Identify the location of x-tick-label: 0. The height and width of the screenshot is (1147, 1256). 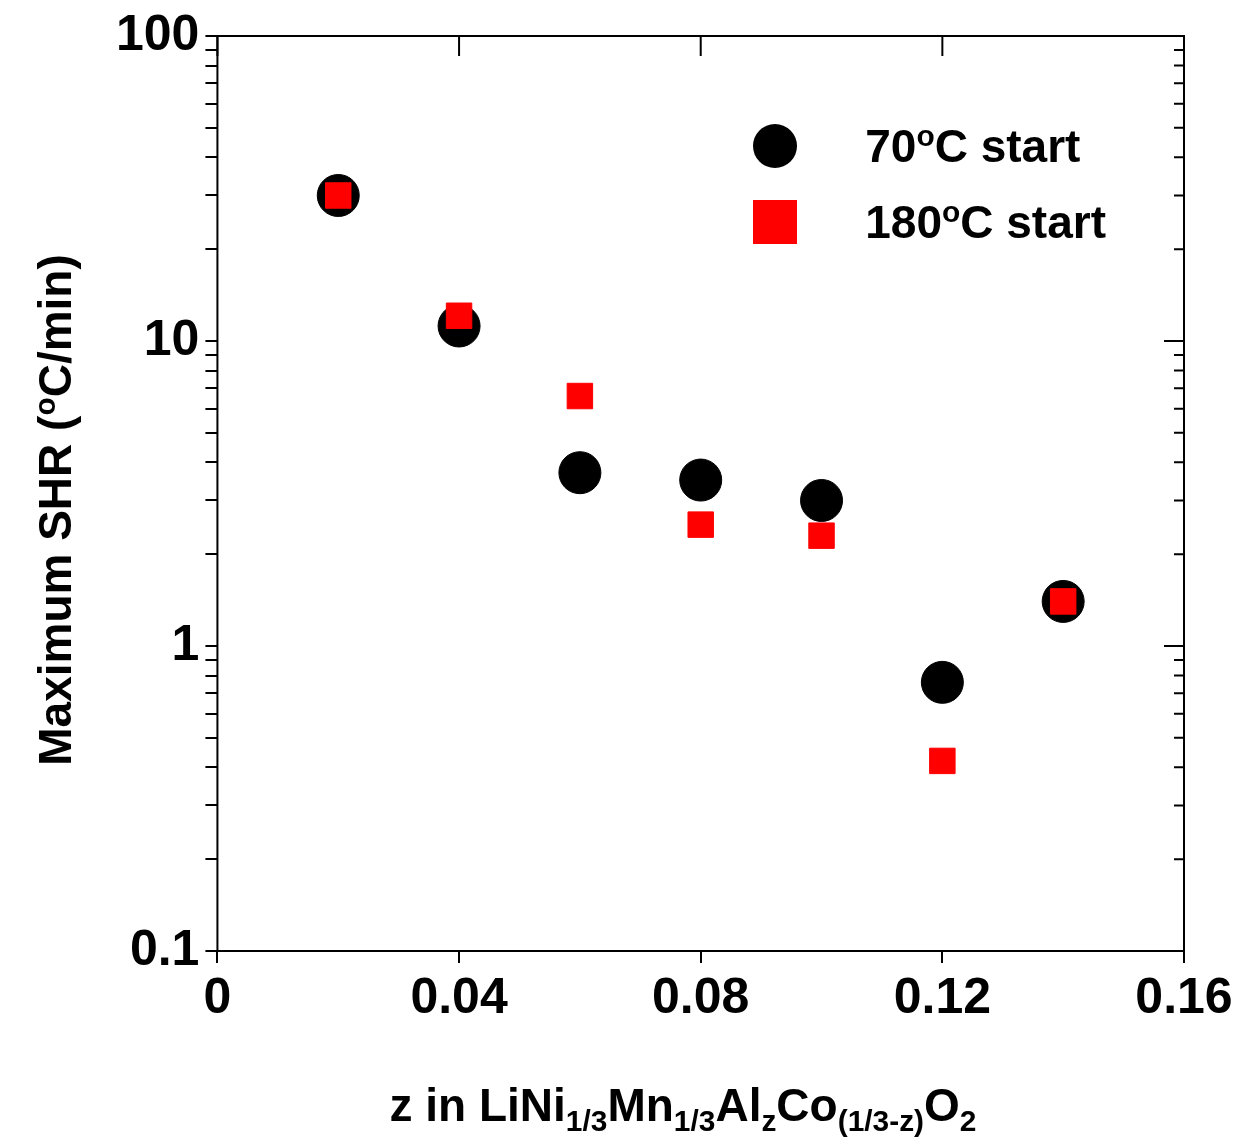
(217, 995).